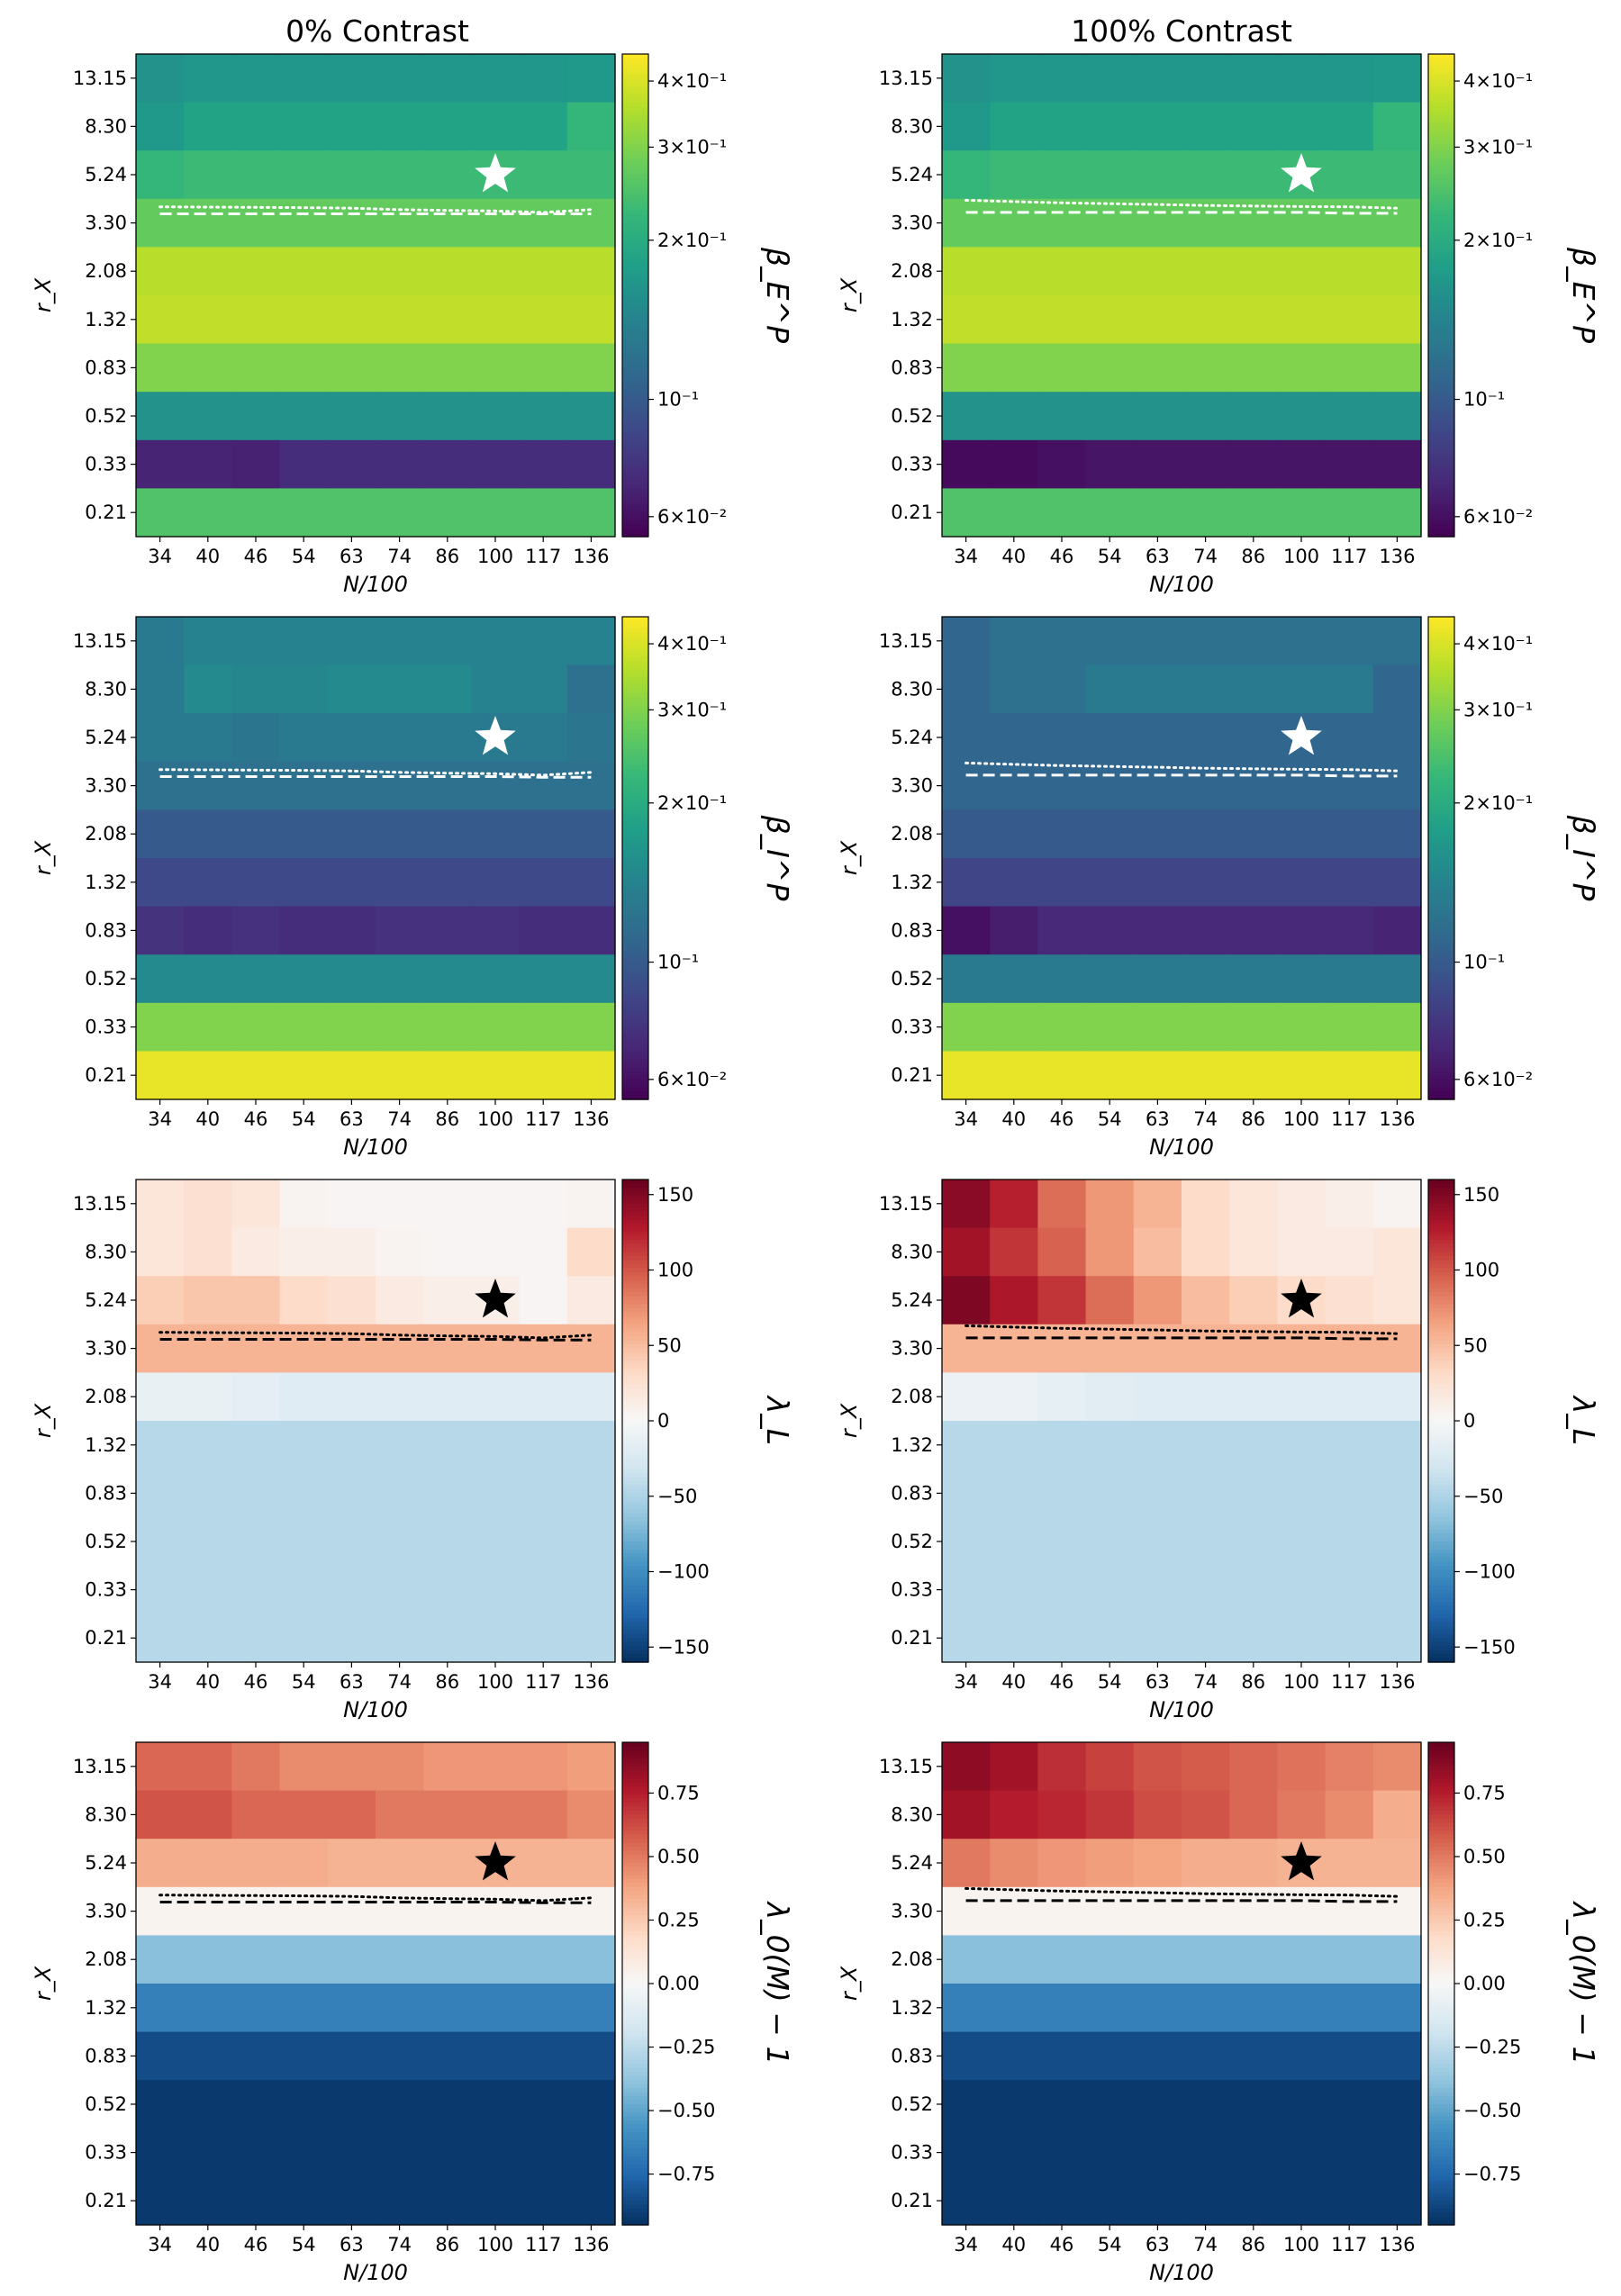 The height and width of the screenshot is (2296, 1621). Describe the element at coordinates (683, 1647) in the screenshot. I see `colorbar-tick-label: −150` at that location.